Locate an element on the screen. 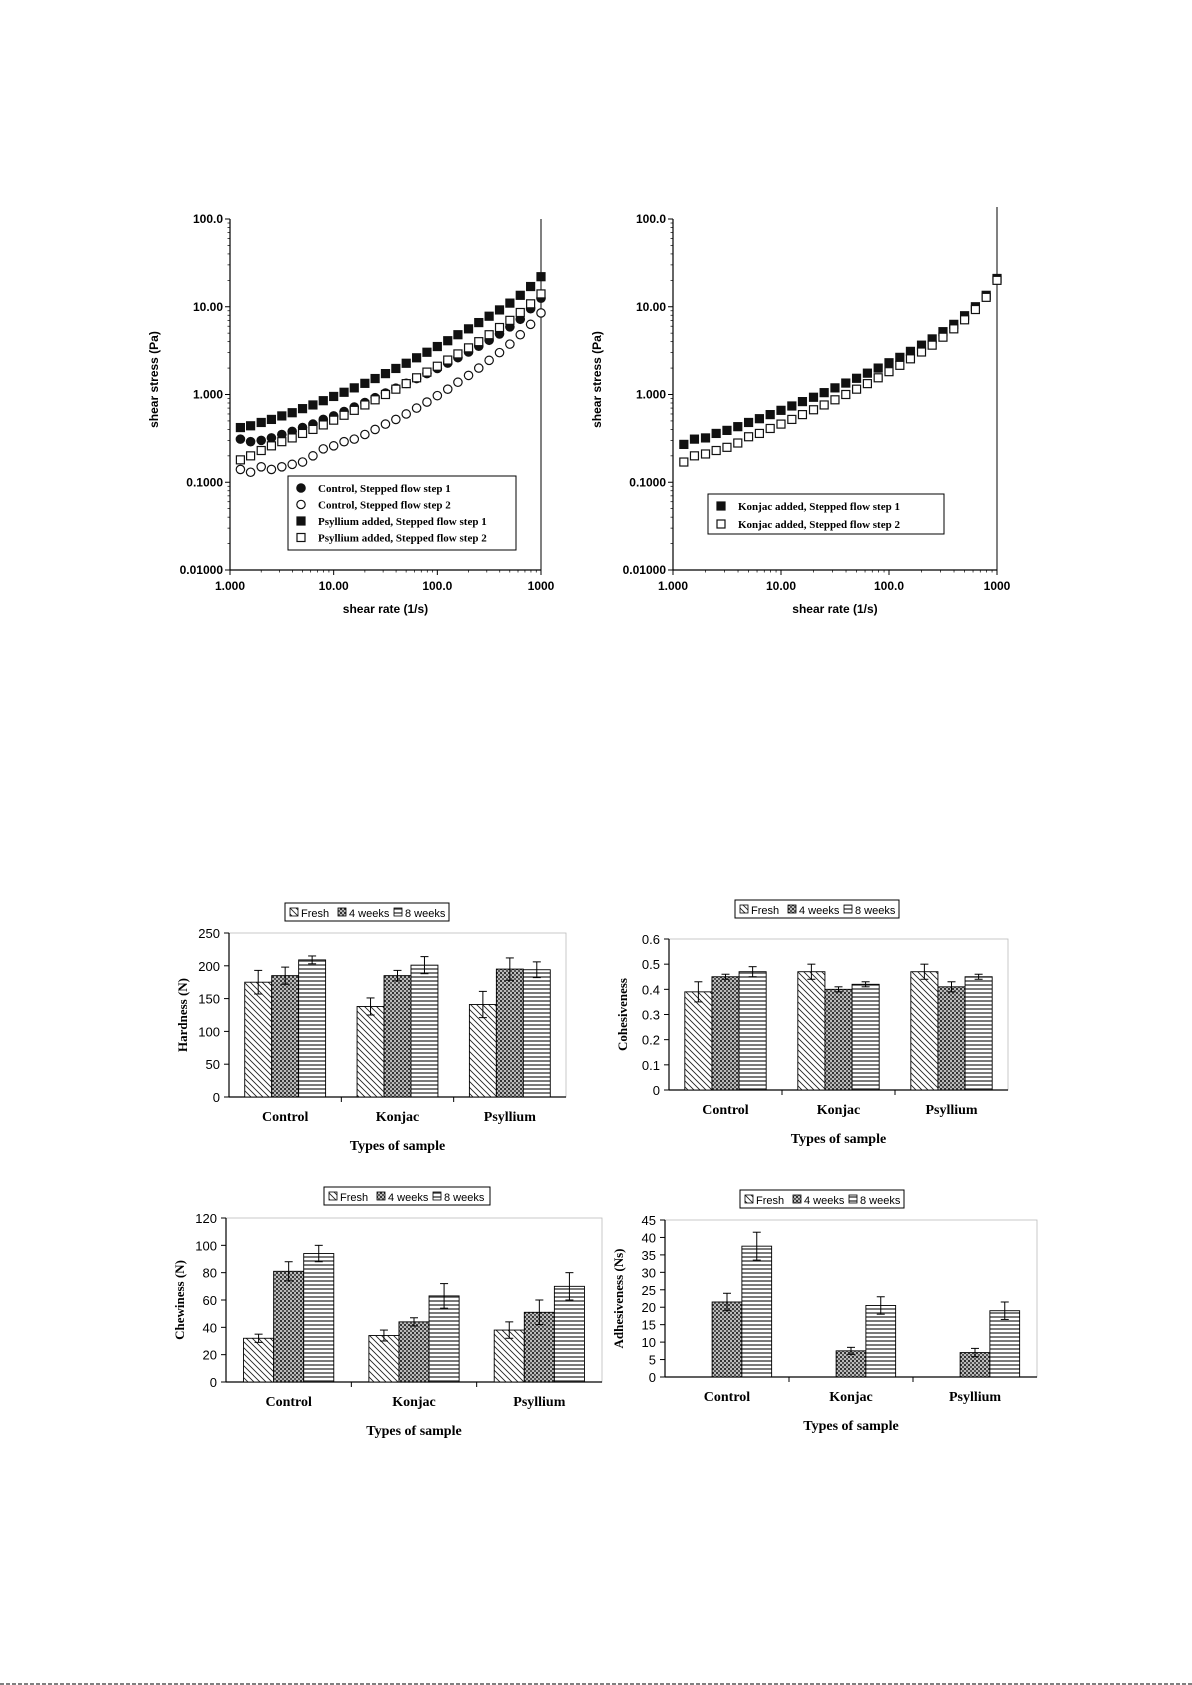 The height and width of the screenshot is (1685, 1192). x-tick-label: 10.00 is located at coordinates (334, 586).